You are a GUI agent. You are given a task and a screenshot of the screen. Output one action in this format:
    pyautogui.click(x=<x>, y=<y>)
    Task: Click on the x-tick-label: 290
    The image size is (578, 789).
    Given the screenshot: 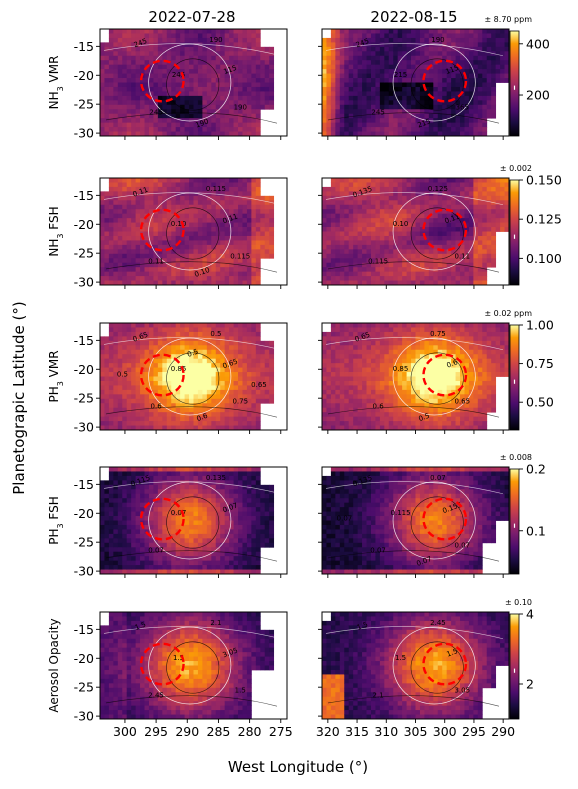 What is the action you would take?
    pyautogui.click(x=503, y=731)
    